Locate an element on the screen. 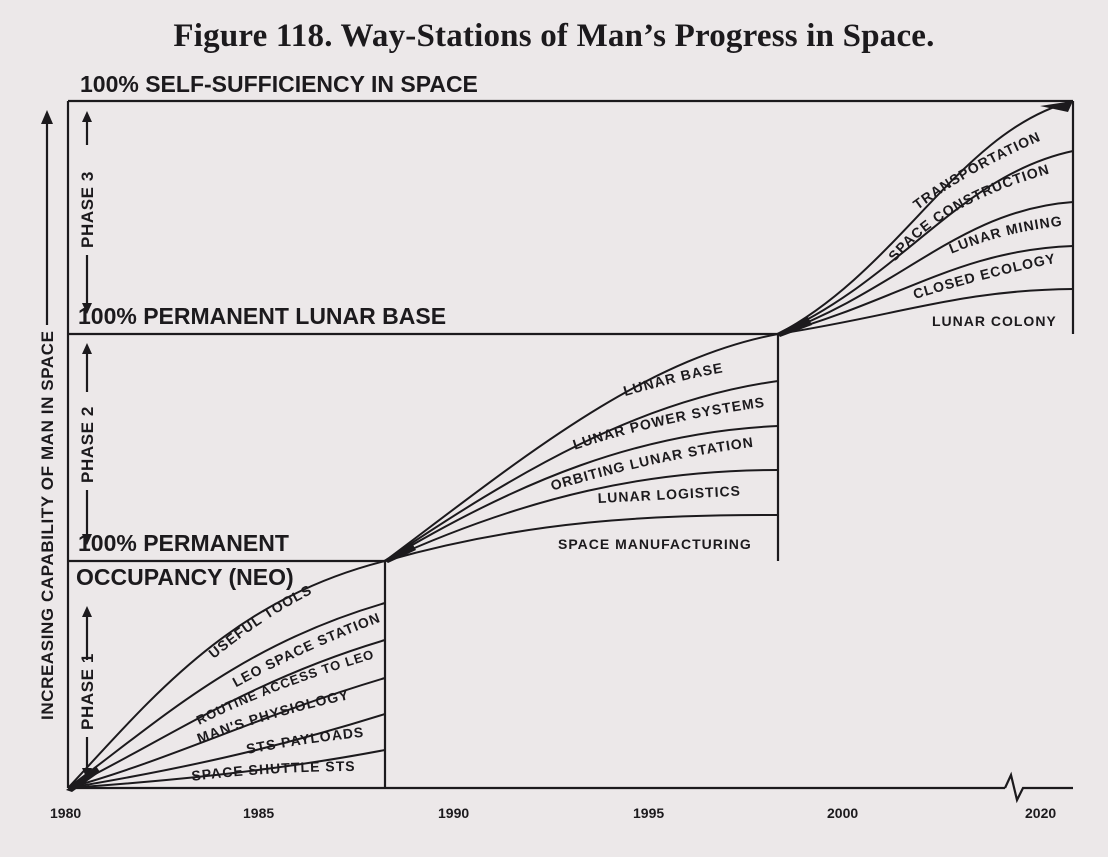 This screenshot has width=1108, height=857. tick-1980: 1980 is located at coordinates (65, 813).